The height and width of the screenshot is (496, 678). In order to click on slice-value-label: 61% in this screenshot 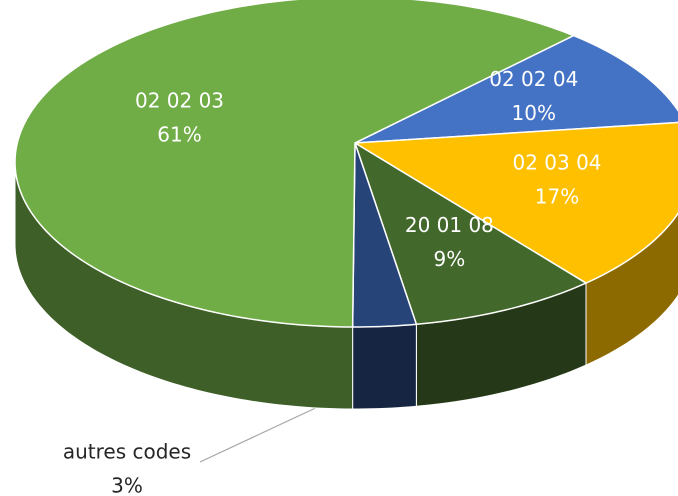, I will do `click(179, 135)`.